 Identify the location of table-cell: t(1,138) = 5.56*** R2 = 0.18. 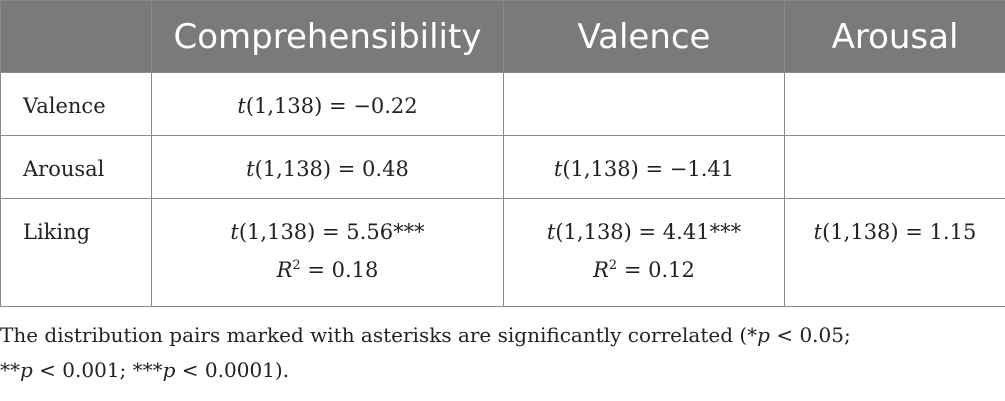
(327, 252).